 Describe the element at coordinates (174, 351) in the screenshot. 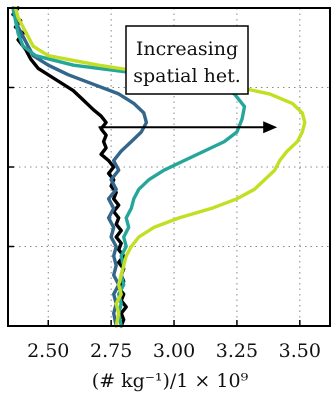

I see `x-tick-label-2: 3.00` at that location.